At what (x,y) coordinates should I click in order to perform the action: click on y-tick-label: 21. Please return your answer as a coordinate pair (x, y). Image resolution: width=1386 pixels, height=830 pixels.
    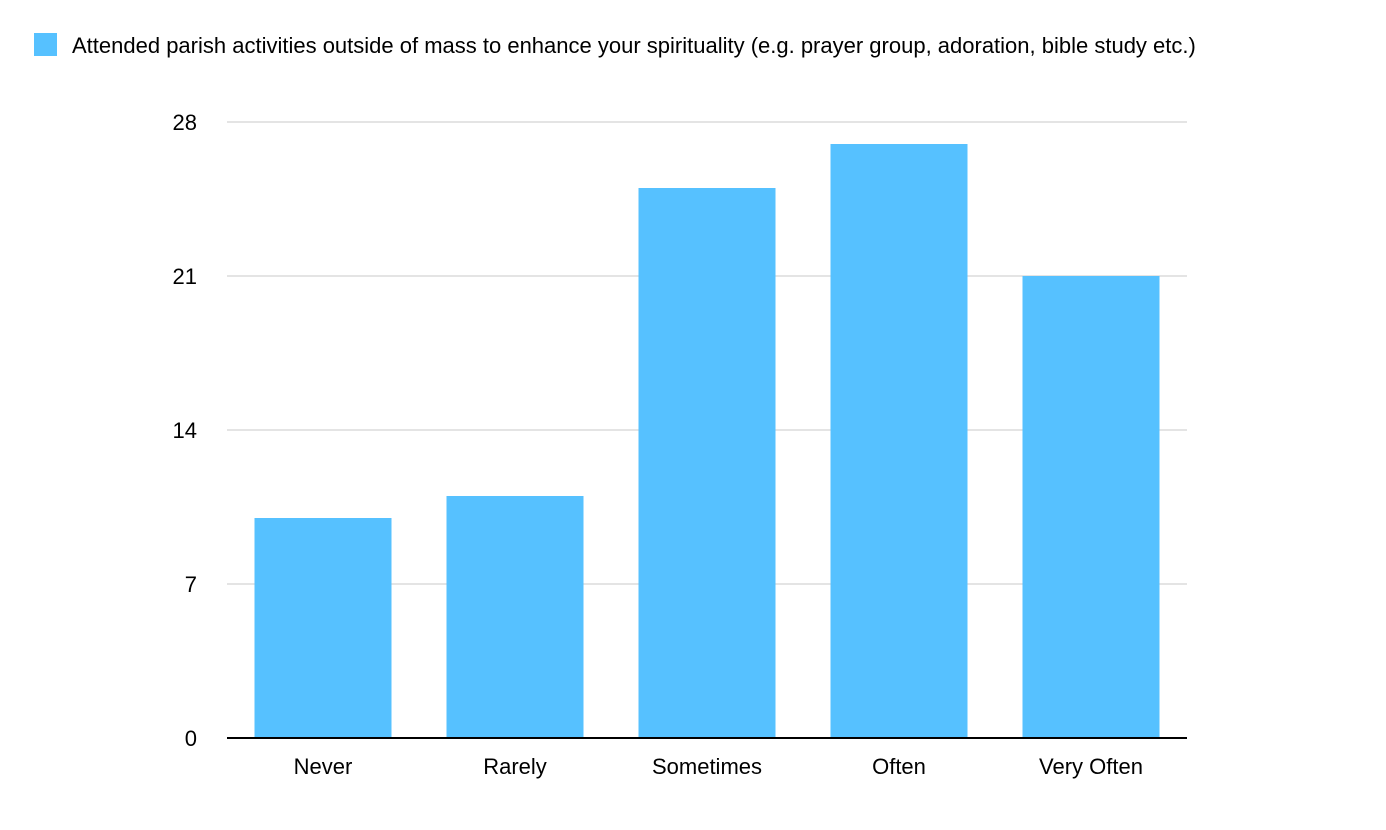
    Looking at the image, I should click on (185, 276).